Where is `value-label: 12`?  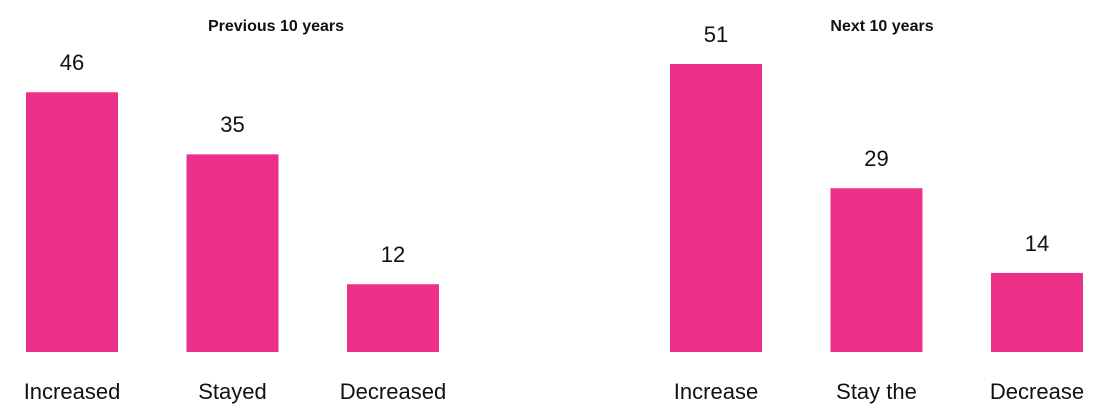
value-label: 12 is located at coordinates (393, 254).